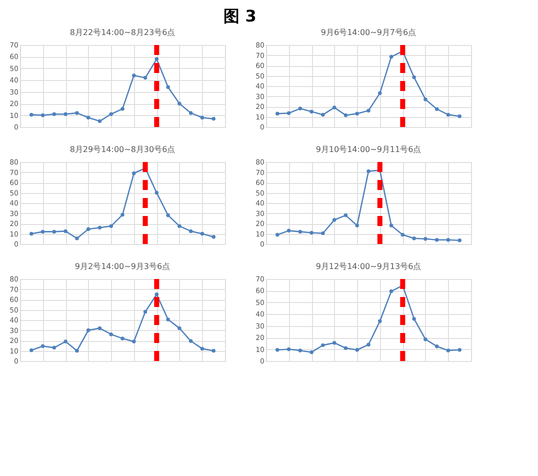 This screenshot has width=538, height=476. I want to click on chart-title: 9月10号14:00~9月11号6点, so click(369, 149).